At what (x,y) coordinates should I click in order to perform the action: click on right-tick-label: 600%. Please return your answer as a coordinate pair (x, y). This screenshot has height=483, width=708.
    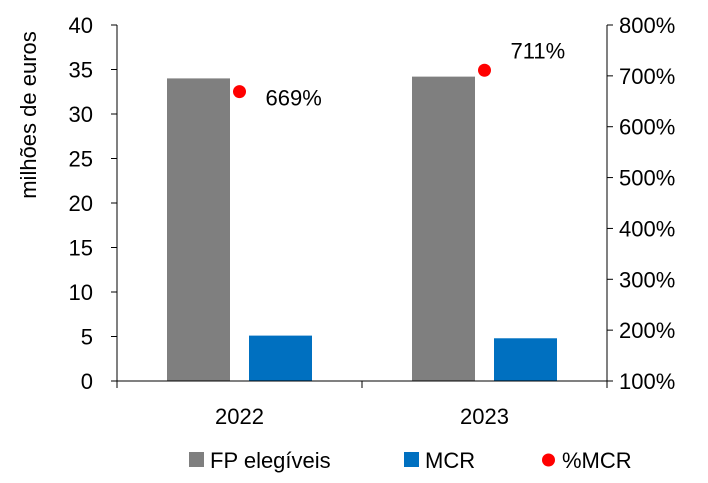
    Looking at the image, I should click on (647, 127).